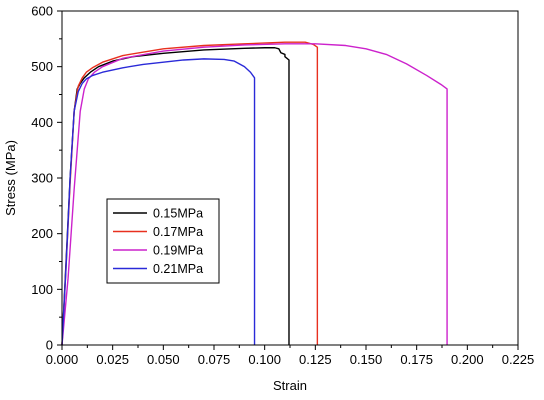 The width and height of the screenshot is (544, 400). I want to click on legend-label: 0.15MPa, so click(178, 214).